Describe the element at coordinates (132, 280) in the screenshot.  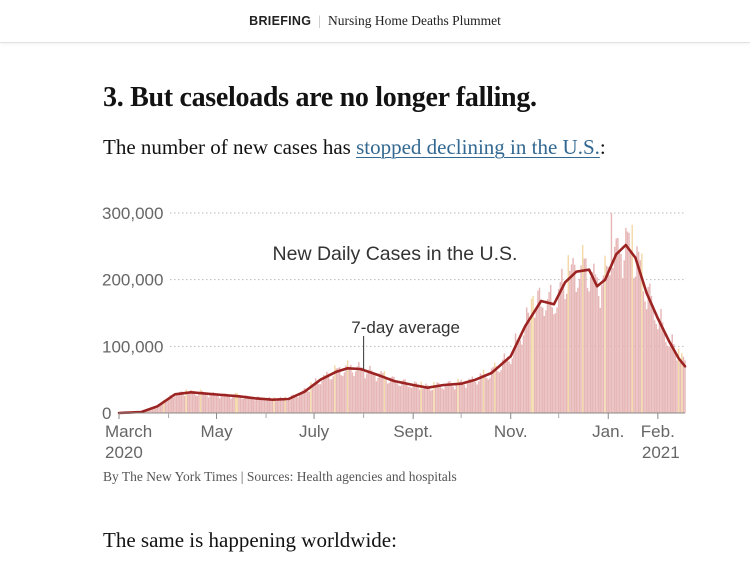
I see `y-tick-label: 200,000` at that location.